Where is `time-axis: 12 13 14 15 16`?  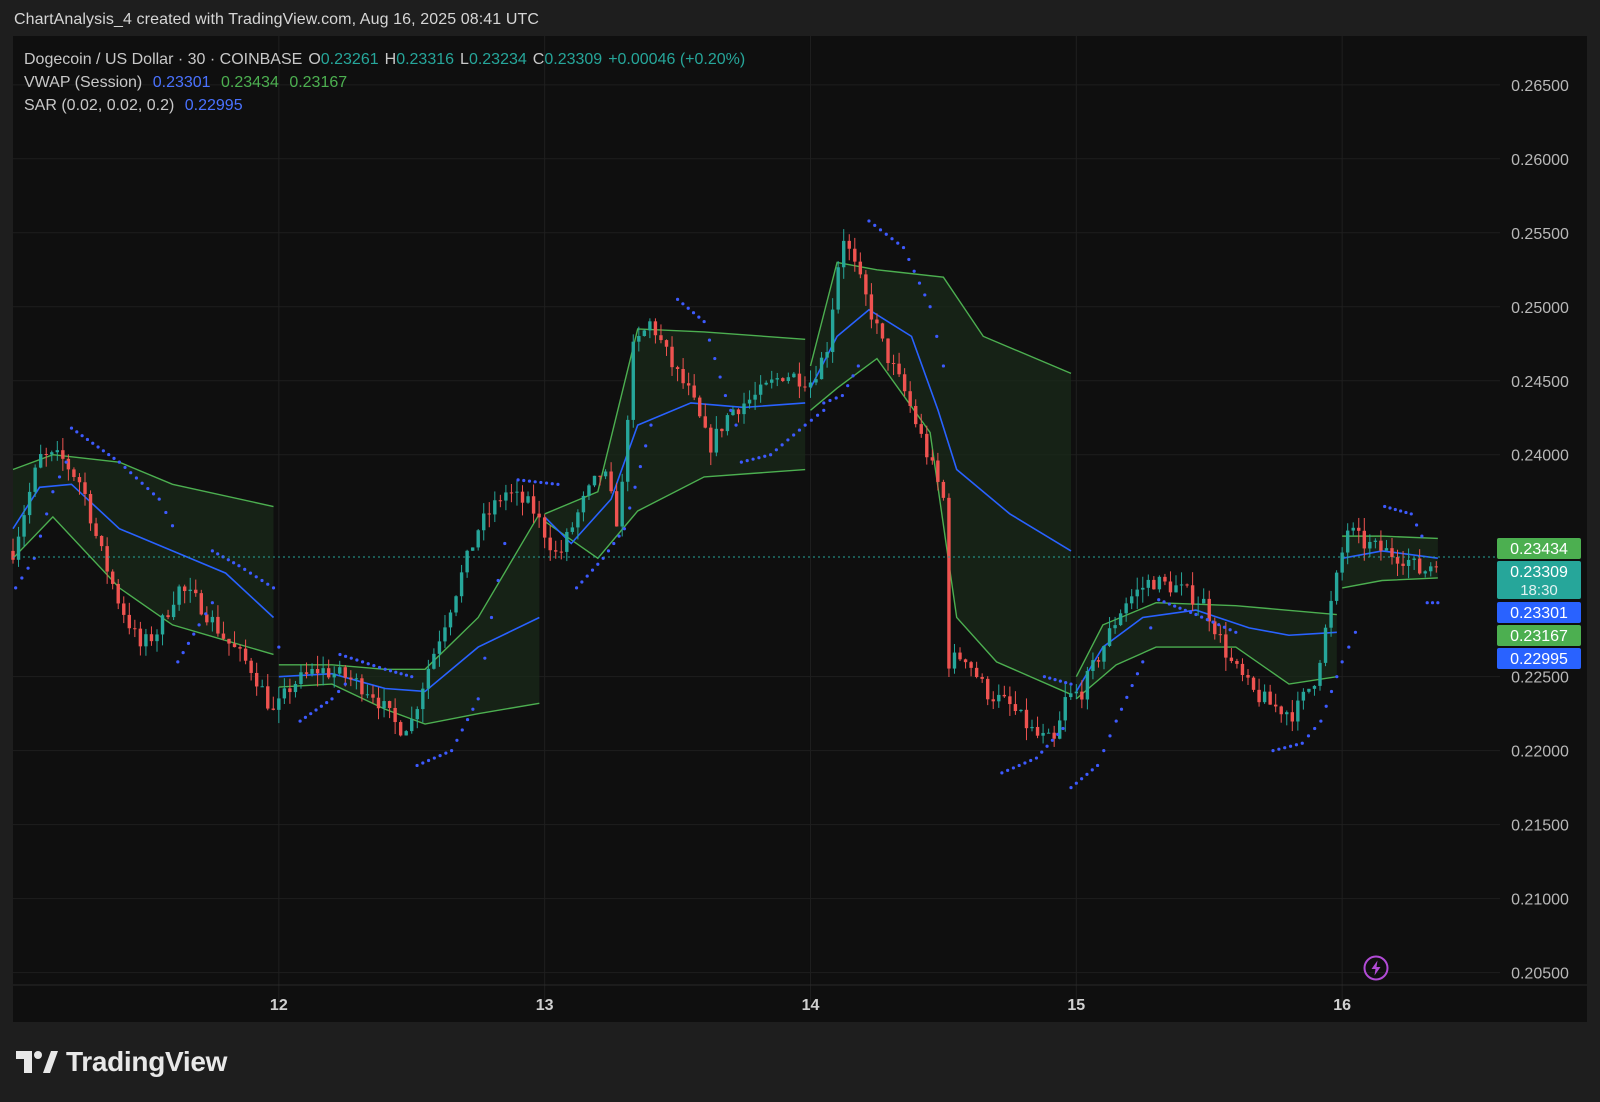 time-axis: 12 13 14 15 16 is located at coordinates (800, 999).